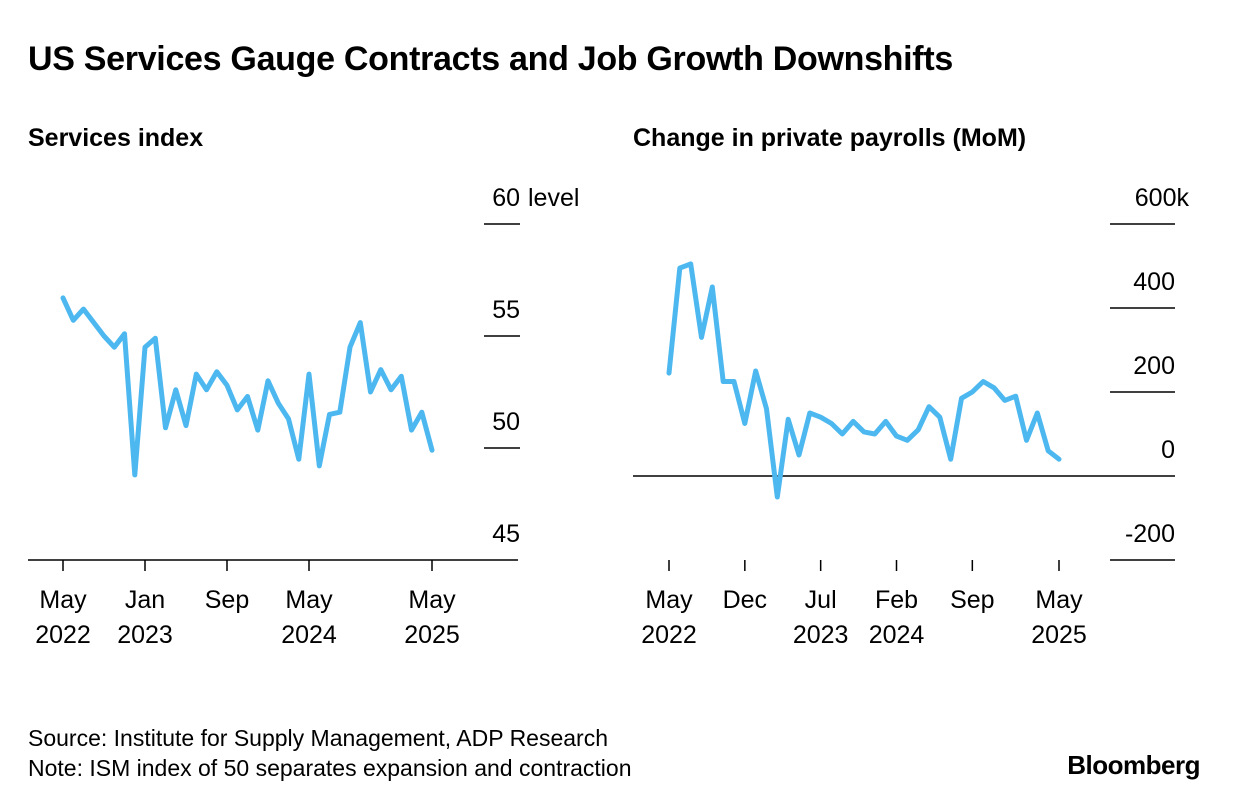 The width and height of the screenshot is (1240, 808). Describe the element at coordinates (432, 635) in the screenshot. I see `services-x-label-year: 2025` at that location.